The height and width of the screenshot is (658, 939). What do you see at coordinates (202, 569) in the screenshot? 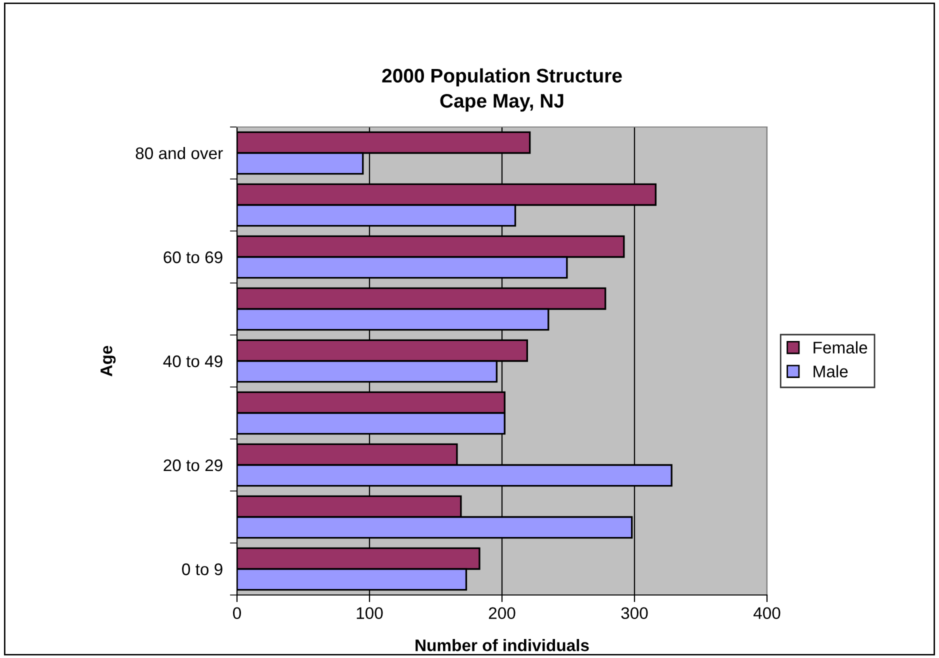
I see `y-tick-label: 0 to 9` at bounding box center [202, 569].